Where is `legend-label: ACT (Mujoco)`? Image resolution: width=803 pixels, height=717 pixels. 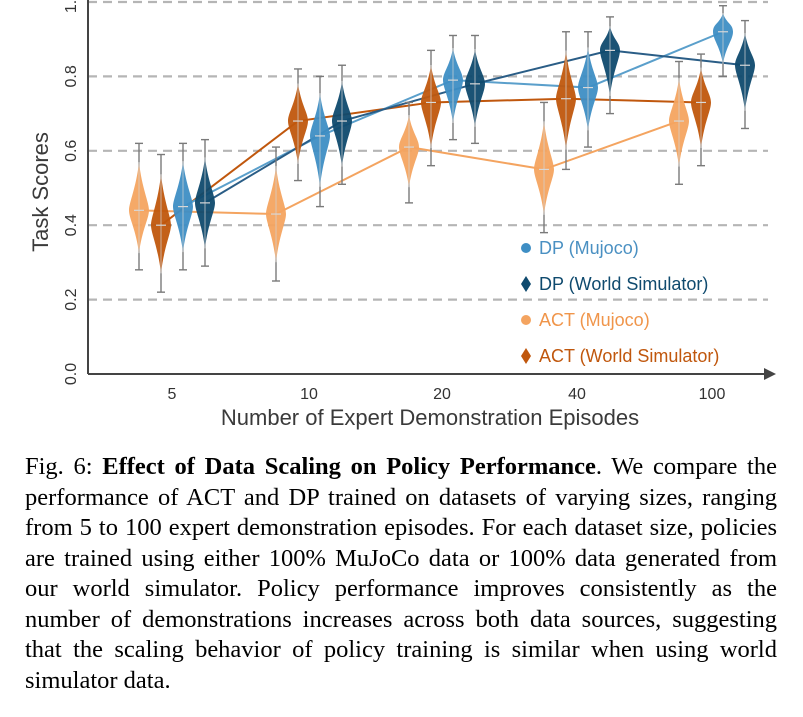
legend-label: ACT (Mujoco) is located at coordinates (594, 320).